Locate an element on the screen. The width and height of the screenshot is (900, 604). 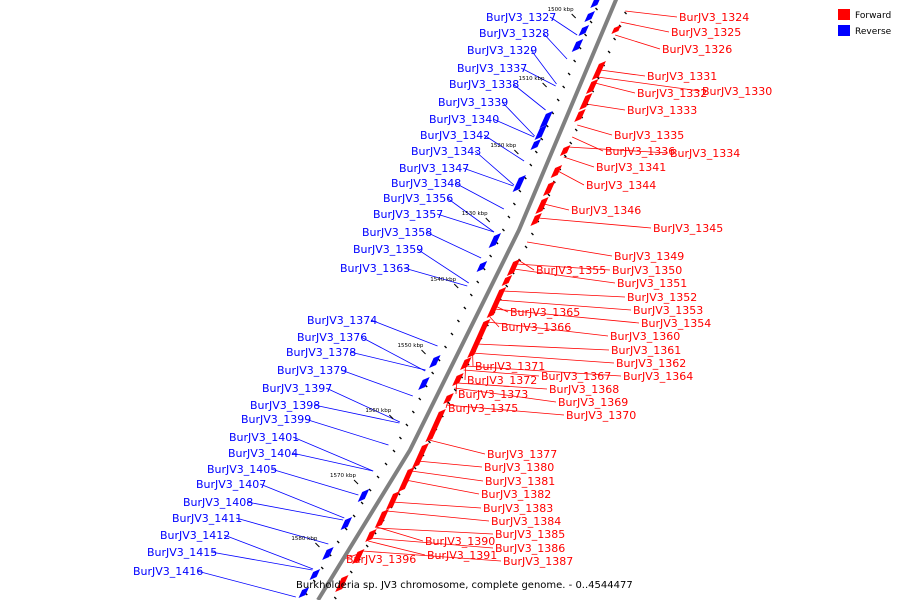
reverse-gene-label: BurJV3_1342 is located at coordinates (455, 135).